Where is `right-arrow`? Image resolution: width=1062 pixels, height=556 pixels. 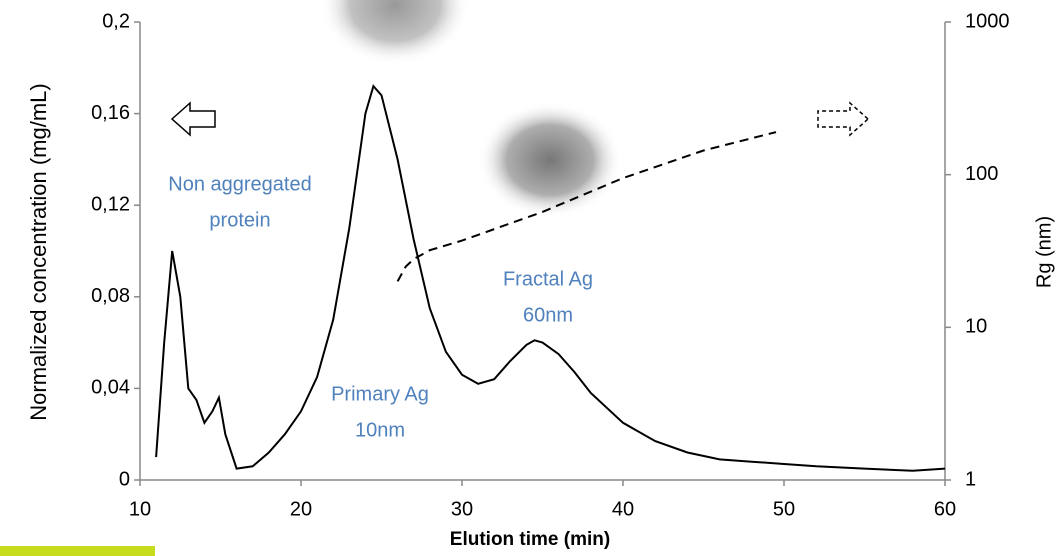 right-arrow is located at coordinates (843, 119).